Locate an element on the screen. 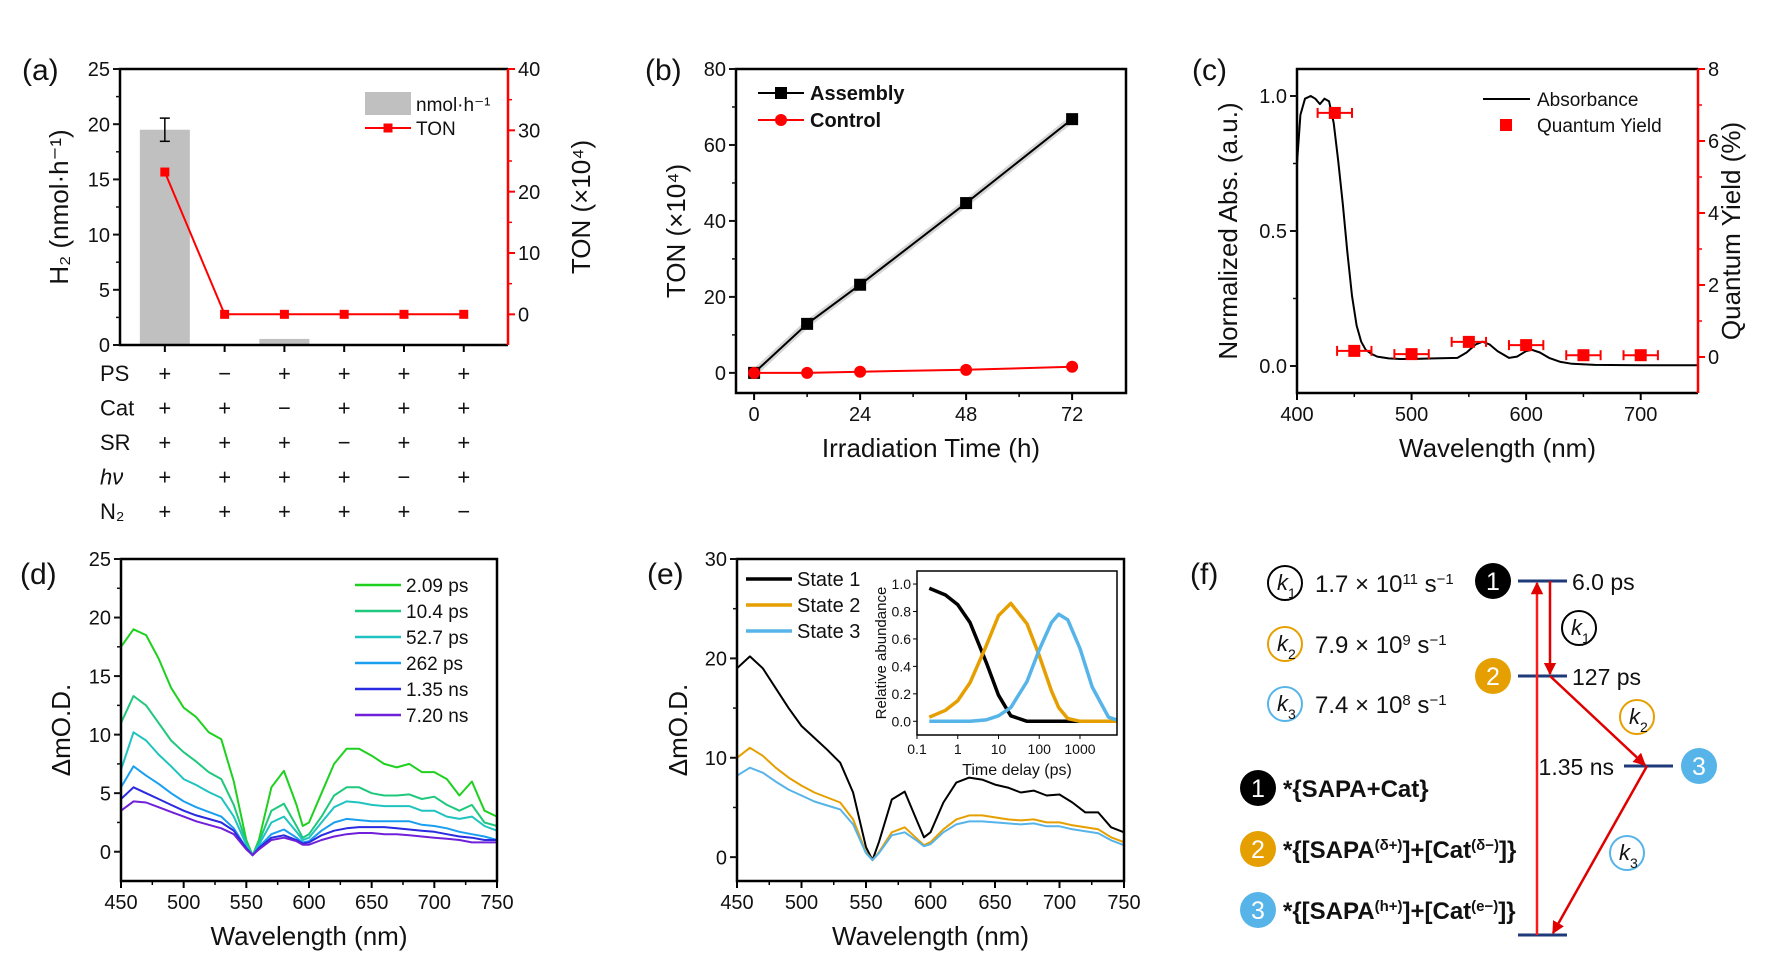 The height and width of the screenshot is (959, 1784). x-tick-label: 500 is located at coordinates (801, 903).